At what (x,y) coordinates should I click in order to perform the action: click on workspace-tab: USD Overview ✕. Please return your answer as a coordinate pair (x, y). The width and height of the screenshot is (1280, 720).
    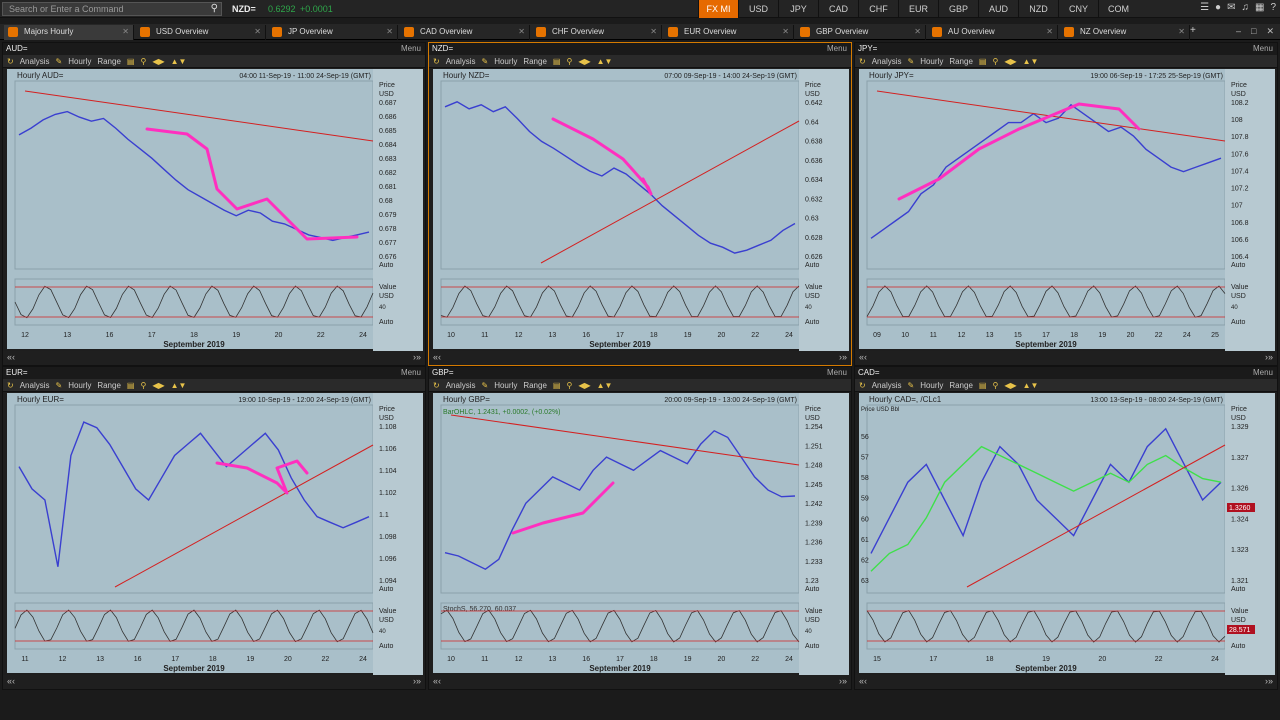
    Looking at the image, I should click on (201, 32).